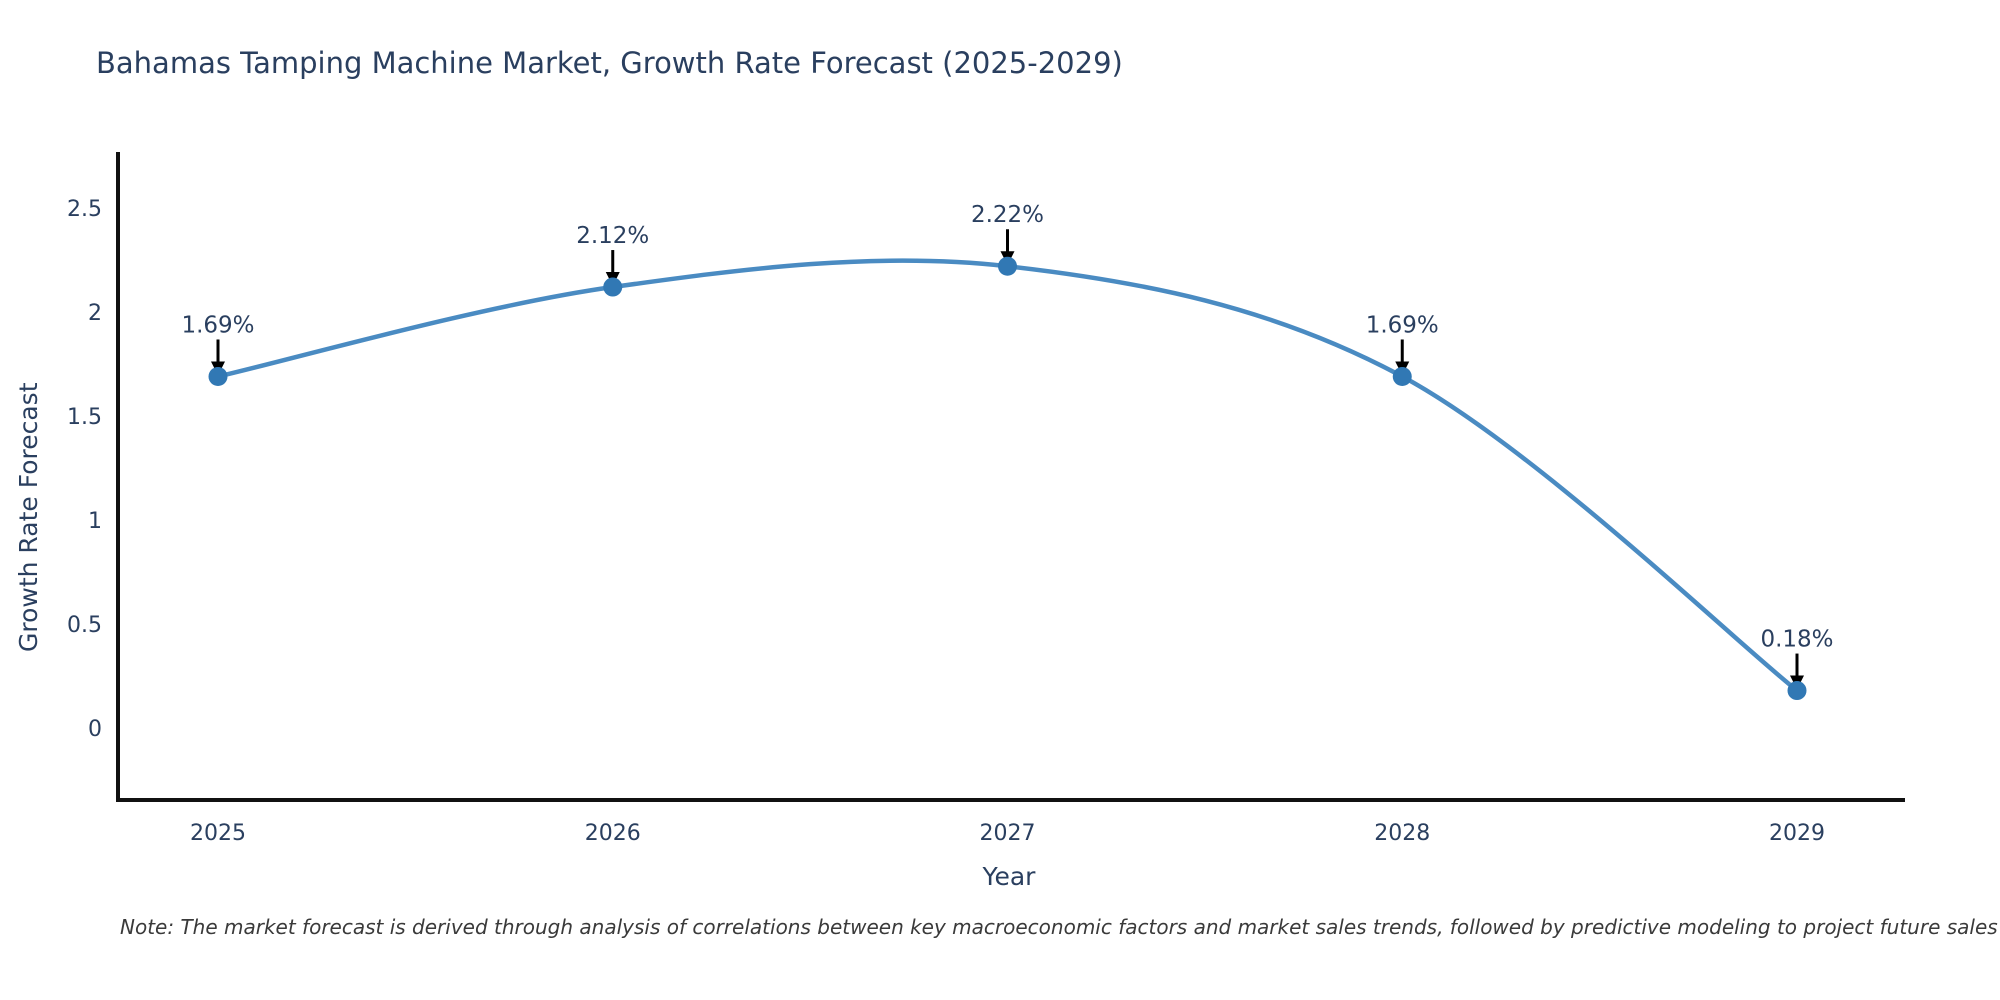  I want to click on x-tick-label-2027: 2027, so click(1008, 833).